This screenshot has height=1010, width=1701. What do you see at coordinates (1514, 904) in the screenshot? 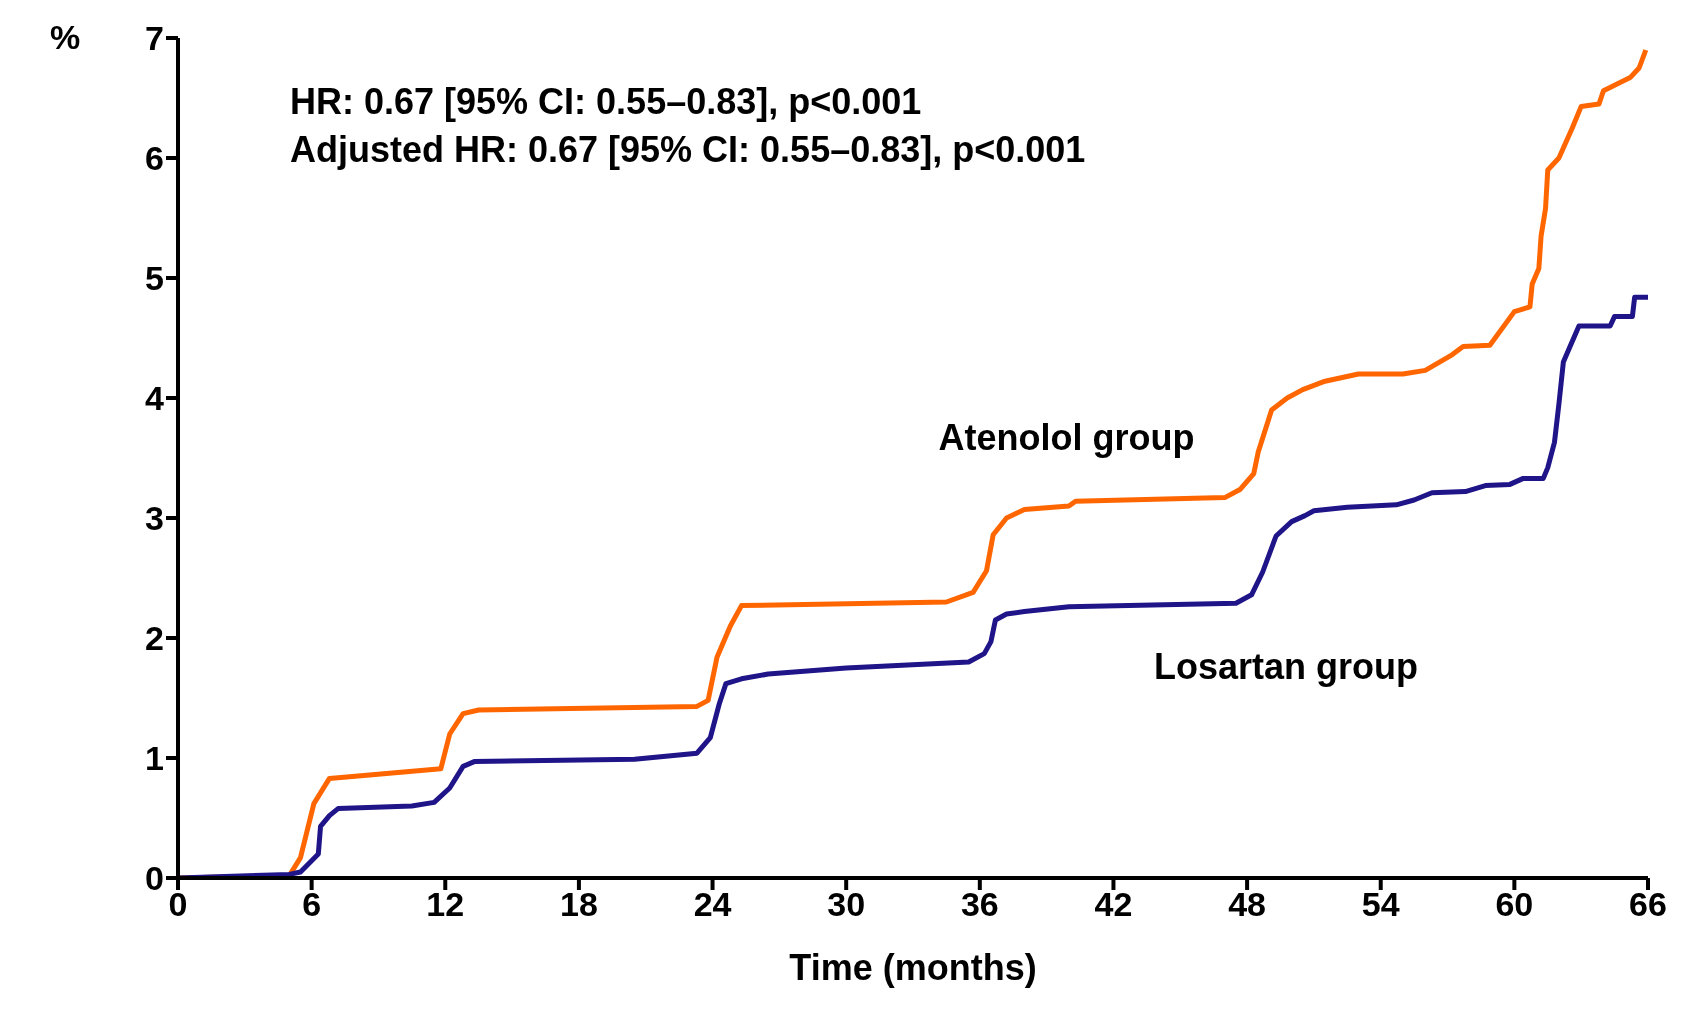
I see `x-tick-label: 60` at bounding box center [1514, 904].